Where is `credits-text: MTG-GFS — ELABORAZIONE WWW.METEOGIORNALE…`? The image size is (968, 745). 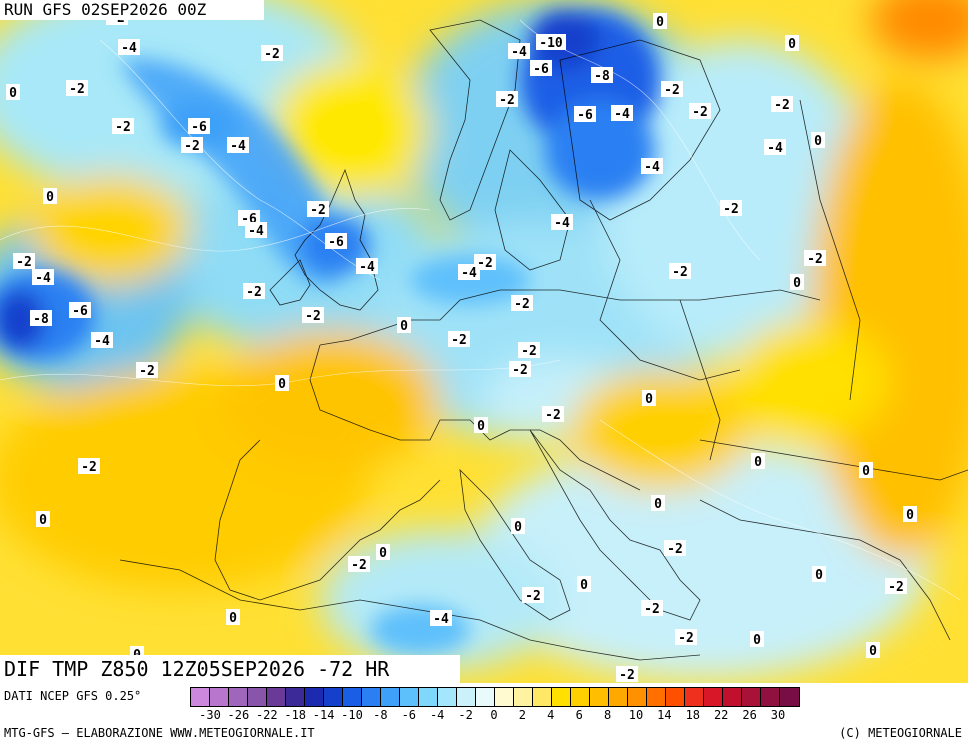 credits-text: MTG-GFS — ELABORAZIONE WWW.METEOGIORNALE… is located at coordinates (159, 733).